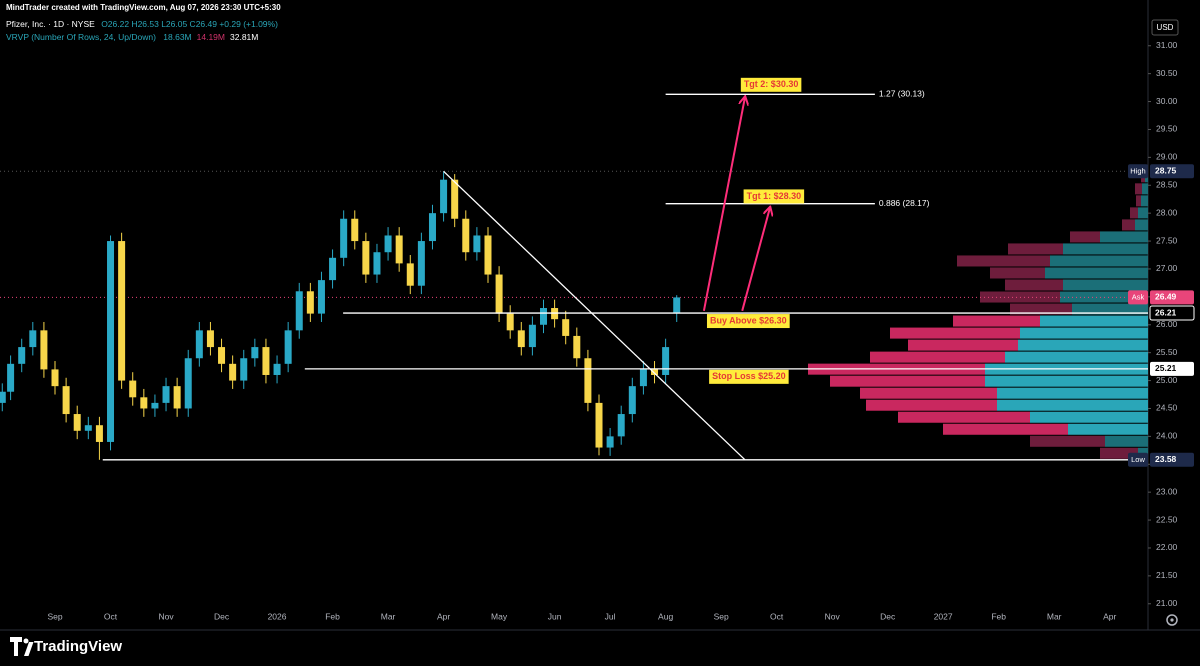 The width and height of the screenshot is (1200, 666). What do you see at coordinates (1138, 171) in the screenshot?
I see `price-tag-name-box` at bounding box center [1138, 171].